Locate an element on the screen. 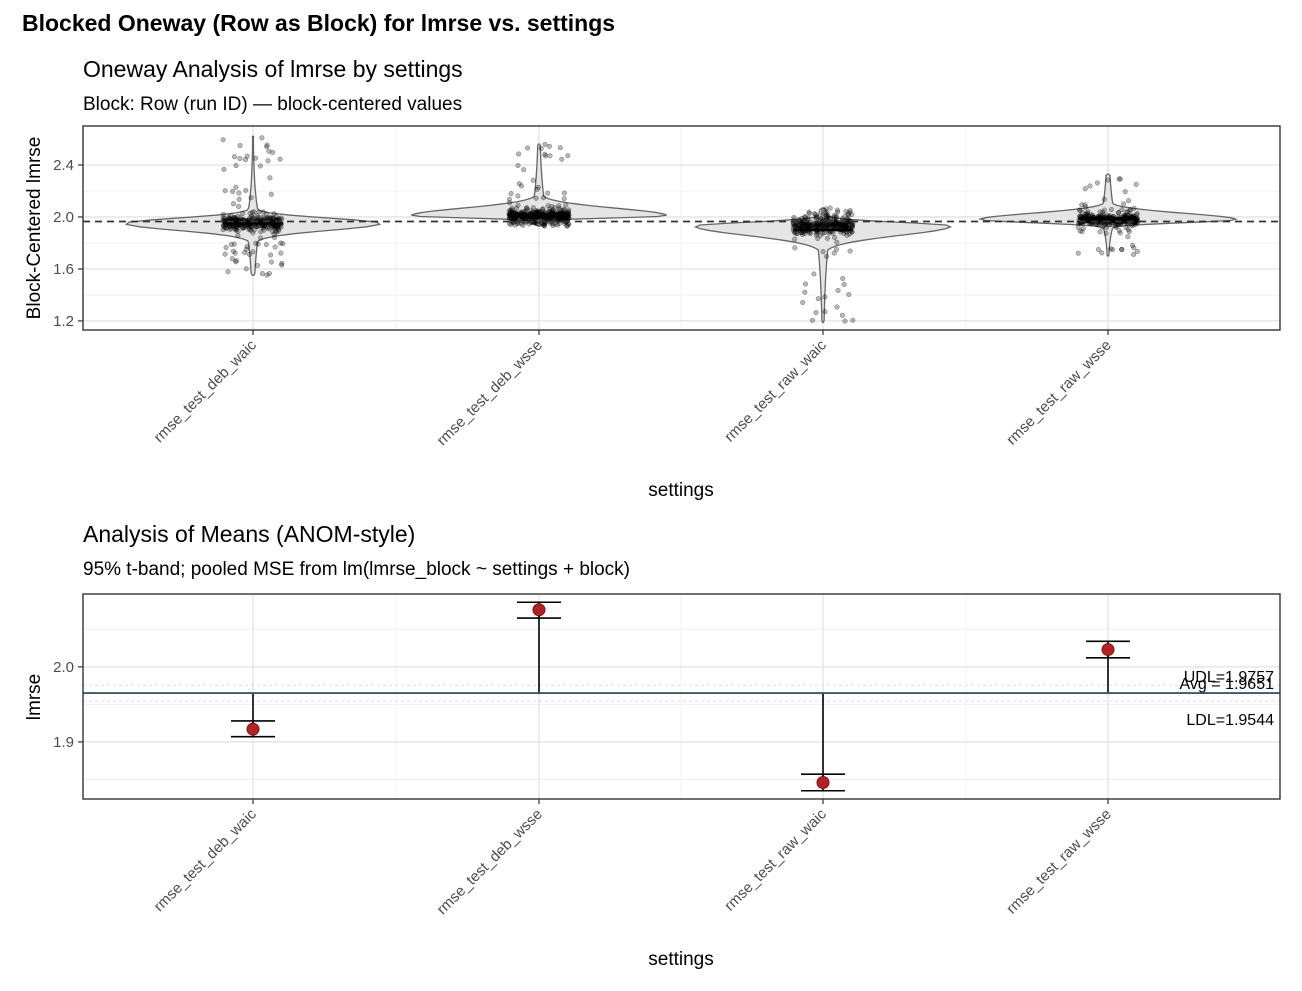 Image resolution: width=1302 pixels, height=991 pixels. anom-avg-label: Avg = 1.9651 is located at coordinates (1227, 684).